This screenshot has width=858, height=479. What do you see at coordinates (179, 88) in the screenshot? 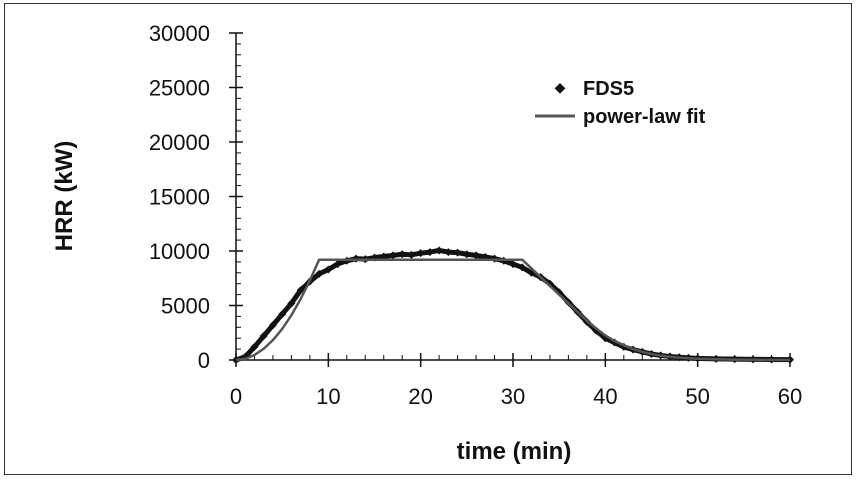
I see `y-tick-label: 25000` at bounding box center [179, 88].